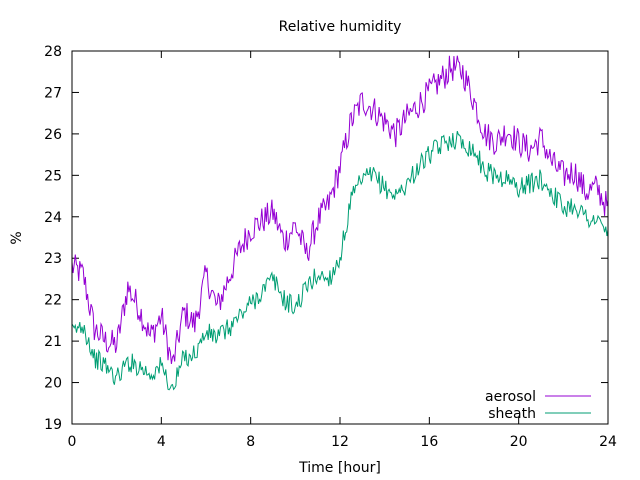  What do you see at coordinates (340, 442) in the screenshot?
I see `x-tick-label: 12` at bounding box center [340, 442].